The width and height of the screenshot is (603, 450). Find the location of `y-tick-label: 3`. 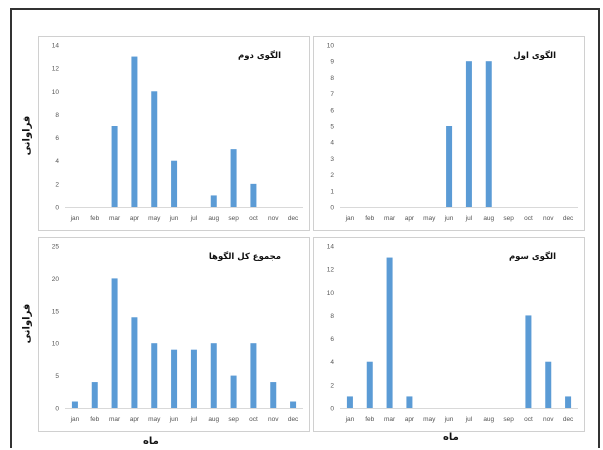

y-tick-label: 3 is located at coordinates (332, 159).